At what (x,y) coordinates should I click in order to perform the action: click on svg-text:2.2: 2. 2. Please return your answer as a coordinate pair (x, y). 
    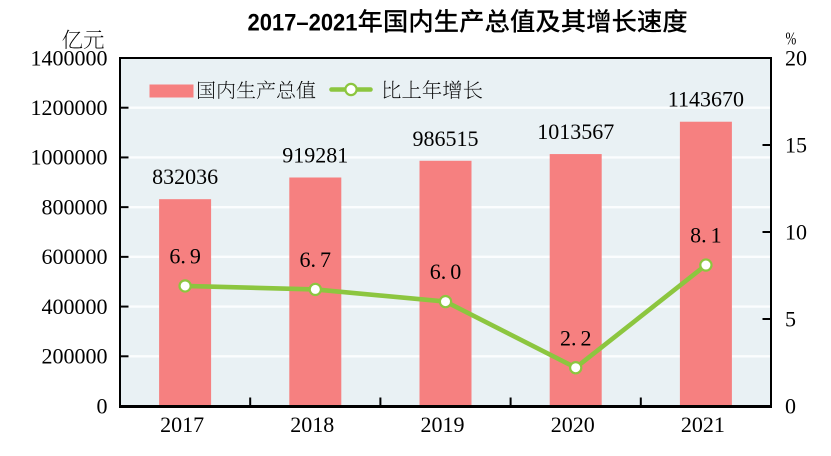
    Looking at the image, I should click on (576, 337).